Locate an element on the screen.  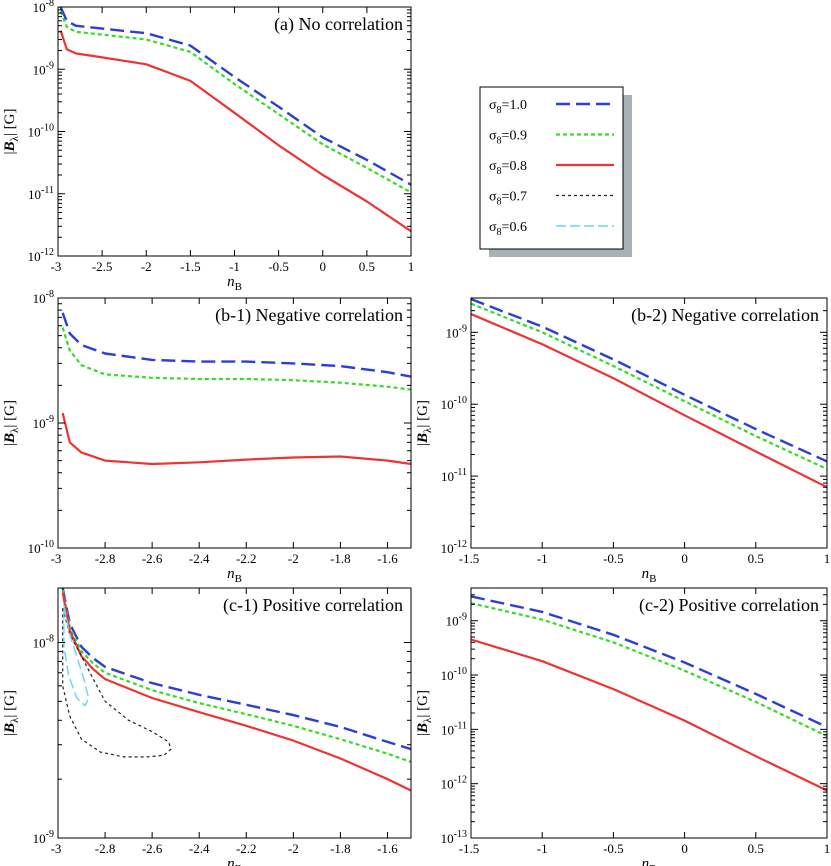
x-tick-label: -1.8 is located at coordinates (340, 848).